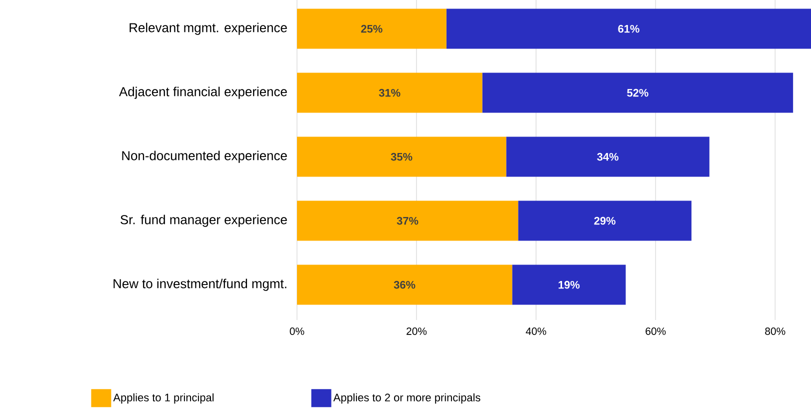 The width and height of the screenshot is (811, 412). I want to click on data-label: 31%, so click(389, 92).